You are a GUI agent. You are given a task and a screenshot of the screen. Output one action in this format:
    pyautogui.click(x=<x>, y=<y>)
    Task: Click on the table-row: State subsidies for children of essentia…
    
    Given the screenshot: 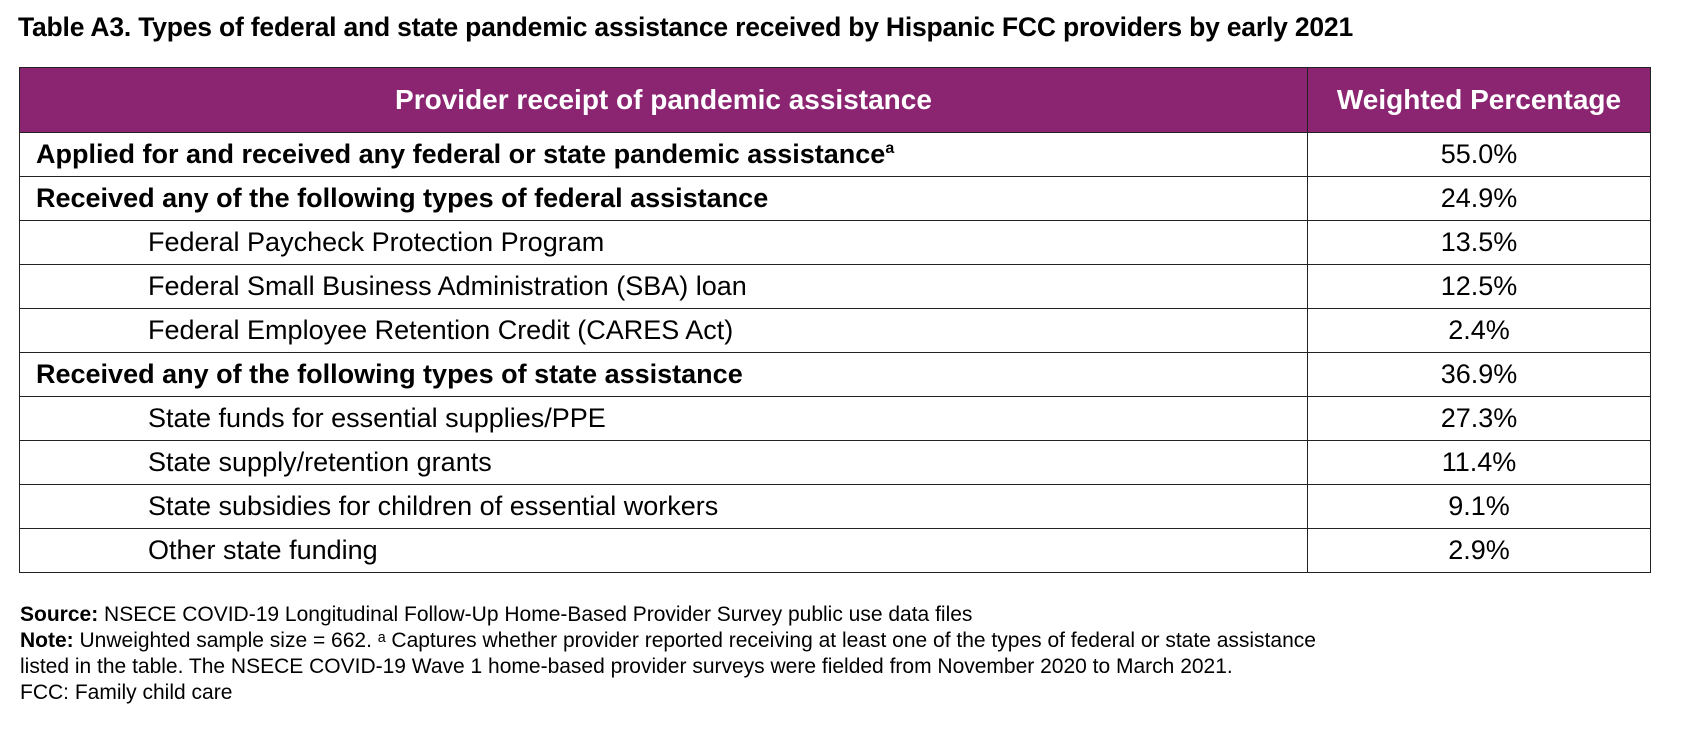 What is the action you would take?
    pyautogui.click(x=835, y=506)
    